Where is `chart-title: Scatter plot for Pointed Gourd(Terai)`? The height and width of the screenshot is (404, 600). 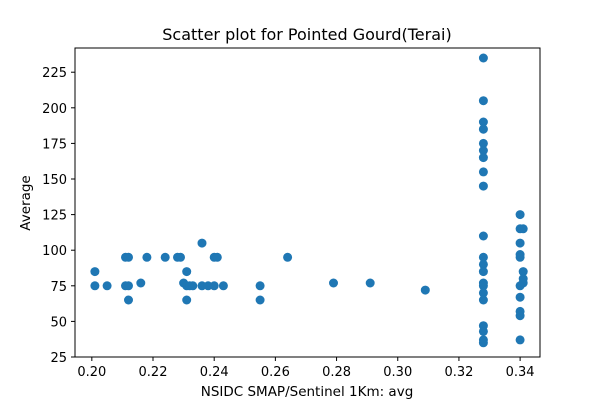
chart-title: Scatter plot for Pointed Gourd(Terai) is located at coordinates (306, 34).